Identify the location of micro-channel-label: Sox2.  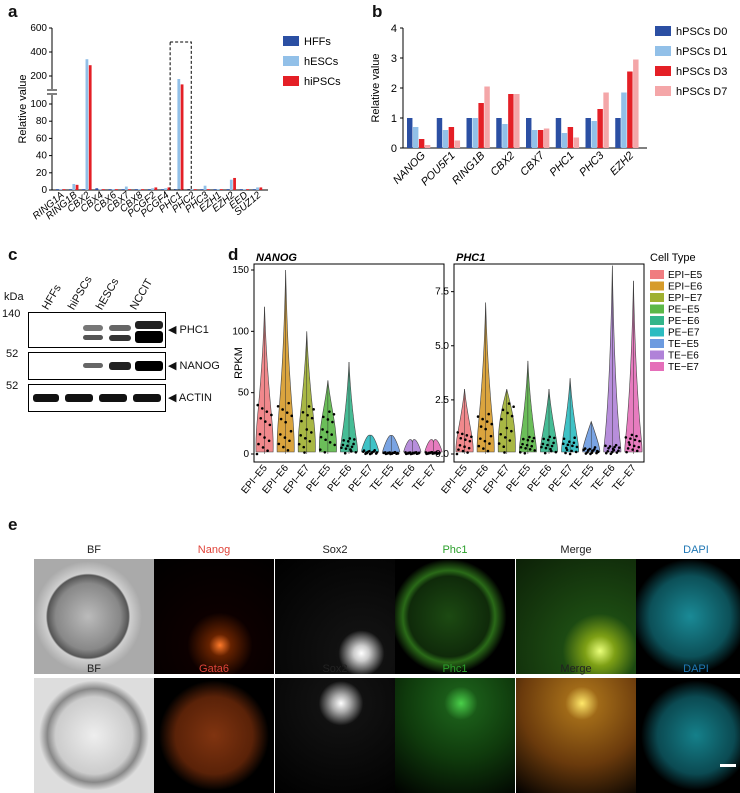
(335, 669).